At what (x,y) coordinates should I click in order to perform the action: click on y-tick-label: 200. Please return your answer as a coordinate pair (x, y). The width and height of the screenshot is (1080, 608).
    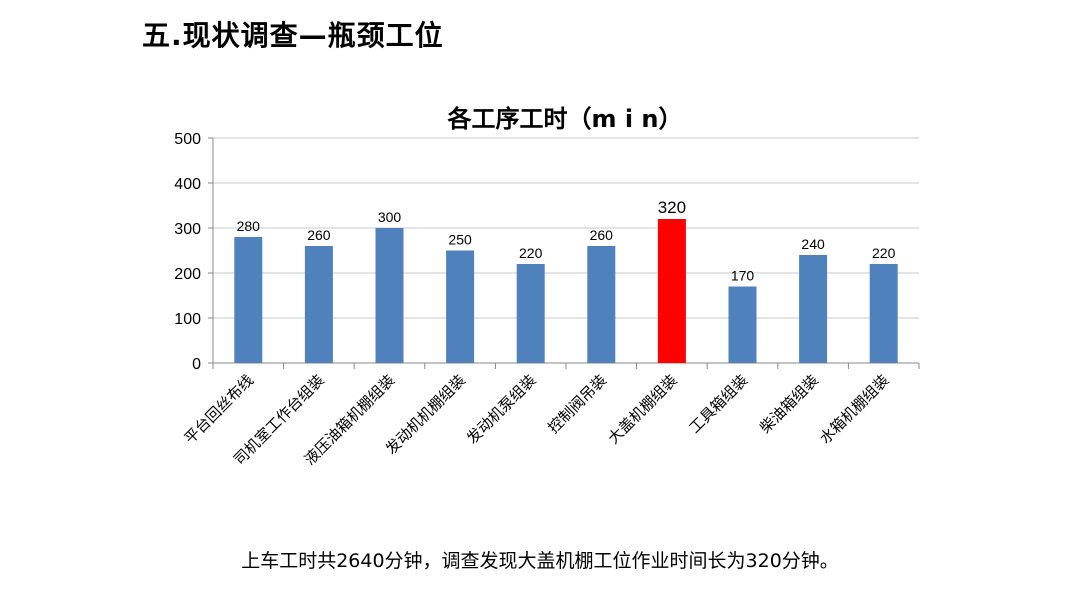
    Looking at the image, I should click on (187, 274).